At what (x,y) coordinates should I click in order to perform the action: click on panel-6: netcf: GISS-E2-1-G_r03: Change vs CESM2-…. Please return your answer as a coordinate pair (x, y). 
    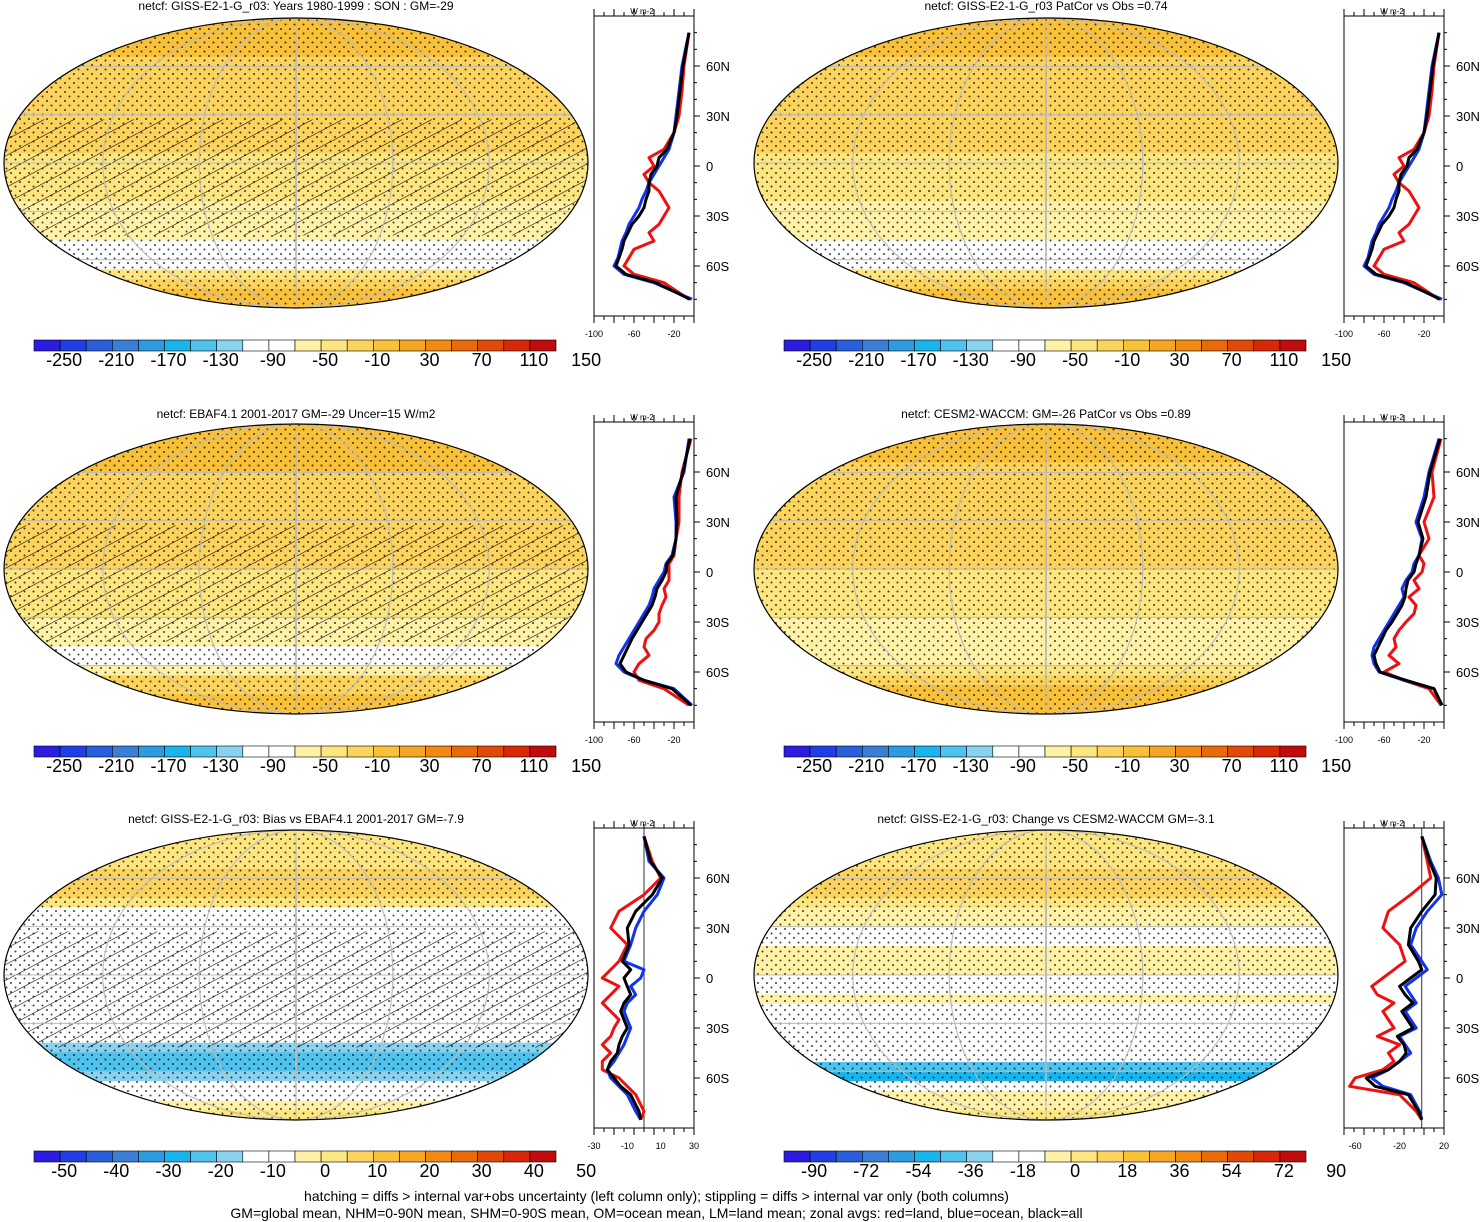
    Looking at the image, I should click on (1116, 996).